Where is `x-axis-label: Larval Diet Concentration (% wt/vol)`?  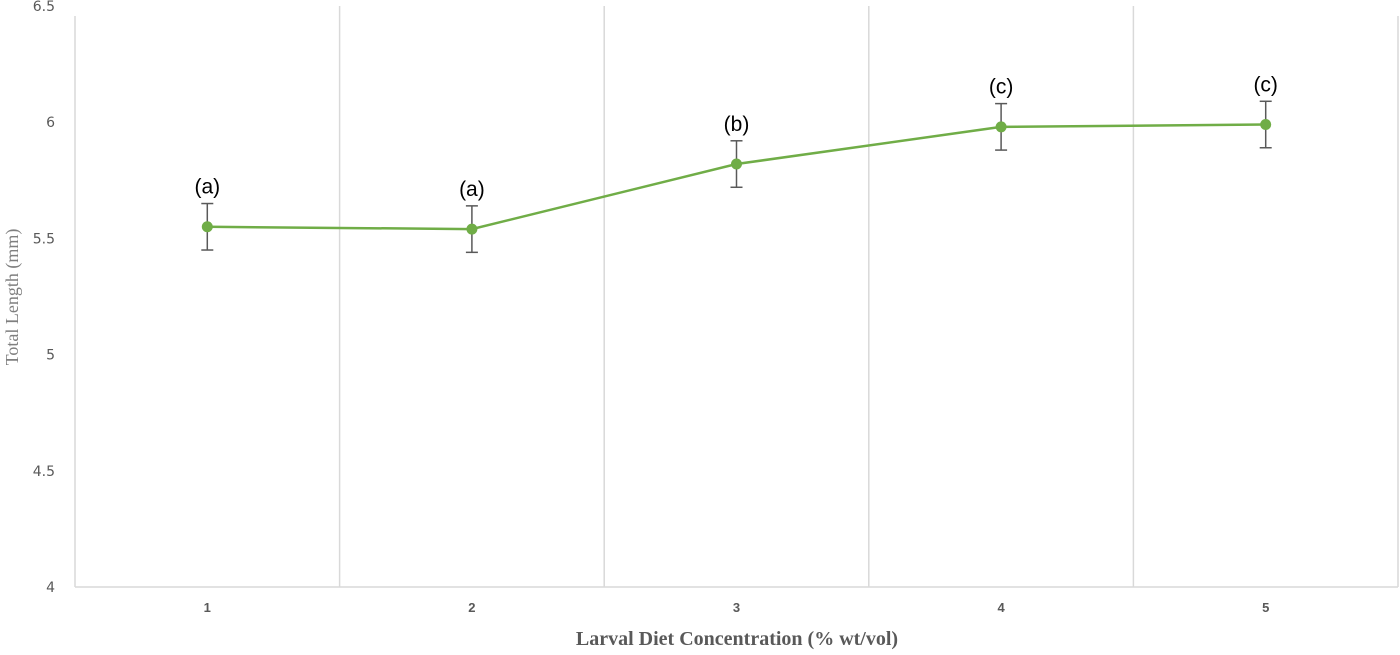
x-axis-label: Larval Diet Concentration (% wt/vol) is located at coordinates (737, 639).